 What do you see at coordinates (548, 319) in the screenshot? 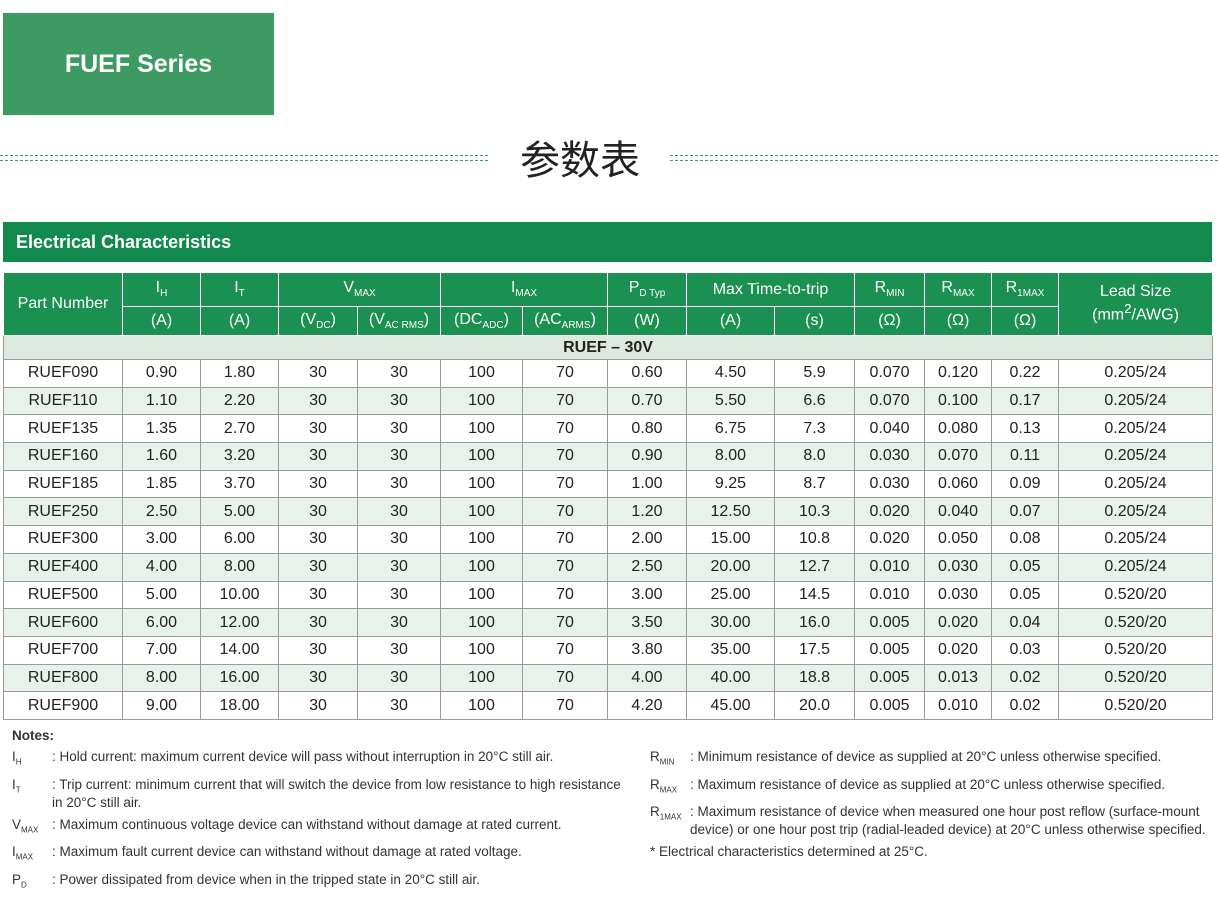
I see `text: (AC` at bounding box center [548, 319].